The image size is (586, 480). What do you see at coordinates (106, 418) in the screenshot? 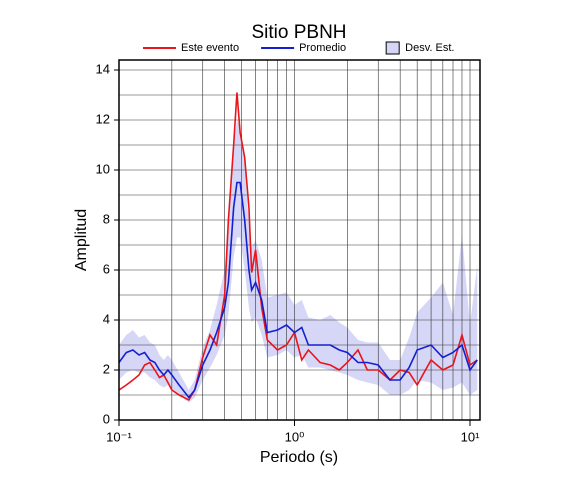
I see `y-tick-label: 0` at bounding box center [106, 418].